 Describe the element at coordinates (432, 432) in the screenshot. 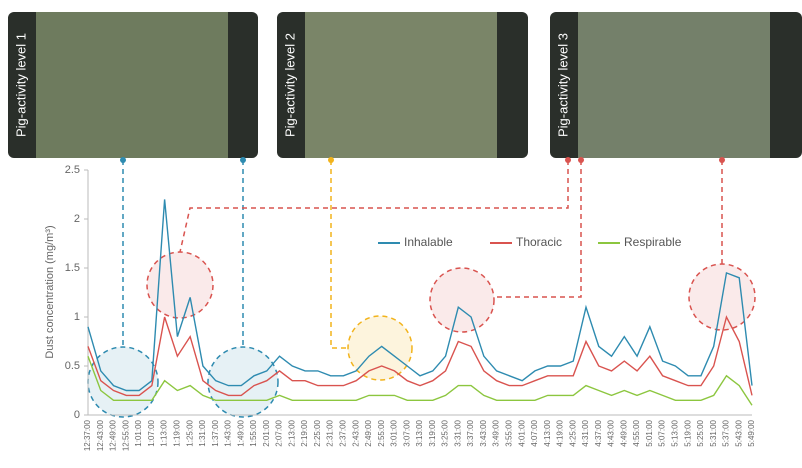

I see `x-tick-label: 3:19:00` at that location.